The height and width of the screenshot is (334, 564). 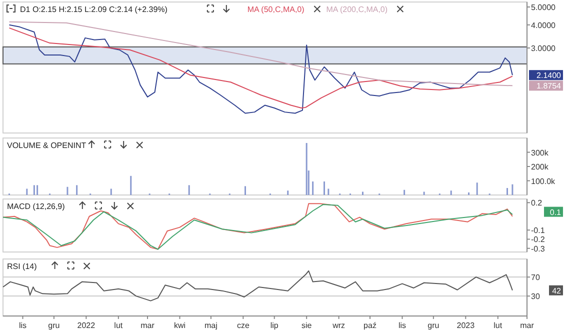 What do you see at coordinates (339, 325) in the screenshot?
I see `x-tick-label: wrz` at bounding box center [339, 325].